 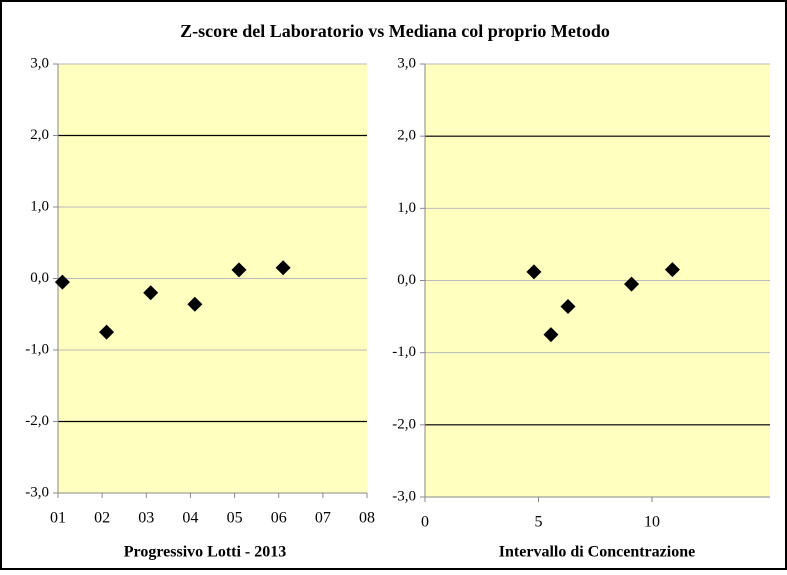 I want to click on x-tick-label: 03, so click(x=146, y=518).